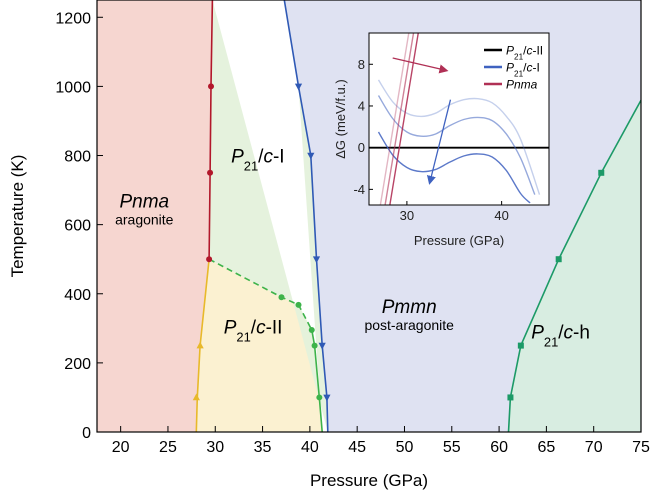 The height and width of the screenshot is (491, 653). Describe the element at coordinates (361, 147) in the screenshot. I see `inset-y-tick-label-1: 0` at that location.